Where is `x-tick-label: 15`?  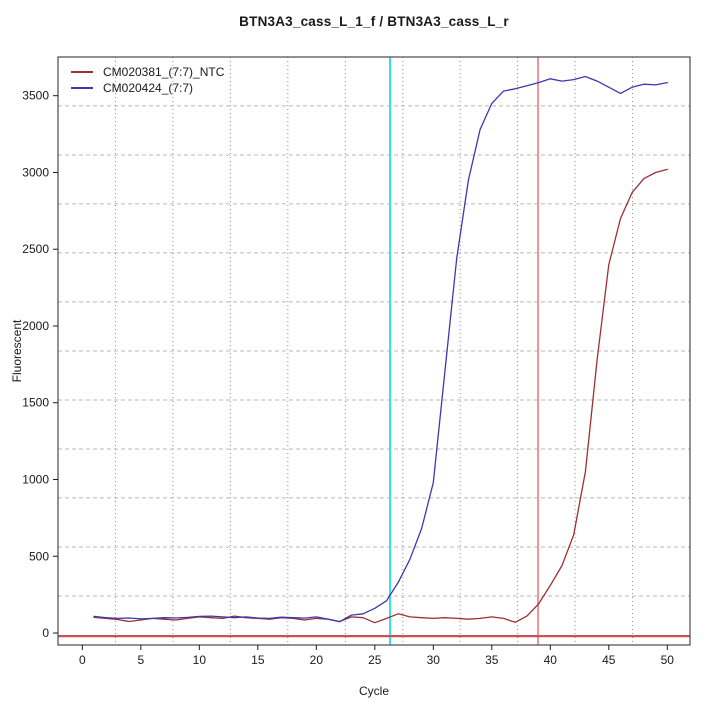 x-tick-label: 15 is located at coordinates (258, 660).